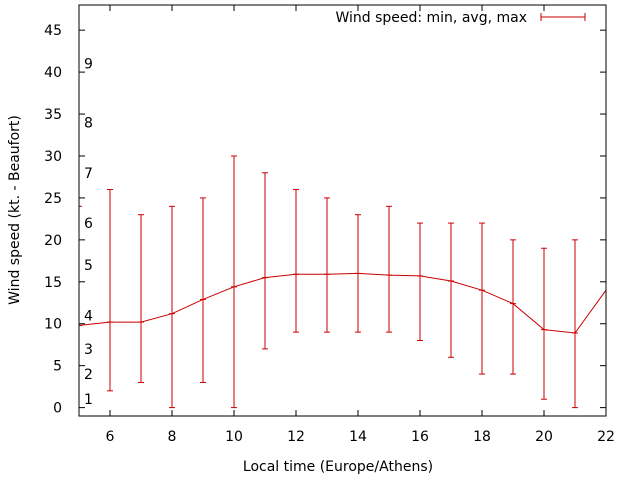 This screenshot has width=640, height=480. I want to click on beaufort-label: 2, so click(88, 375).